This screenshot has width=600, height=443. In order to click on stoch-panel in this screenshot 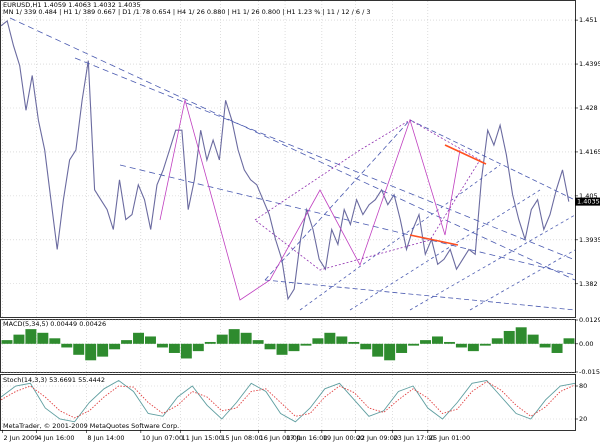, I will do `click(288, 402)`.